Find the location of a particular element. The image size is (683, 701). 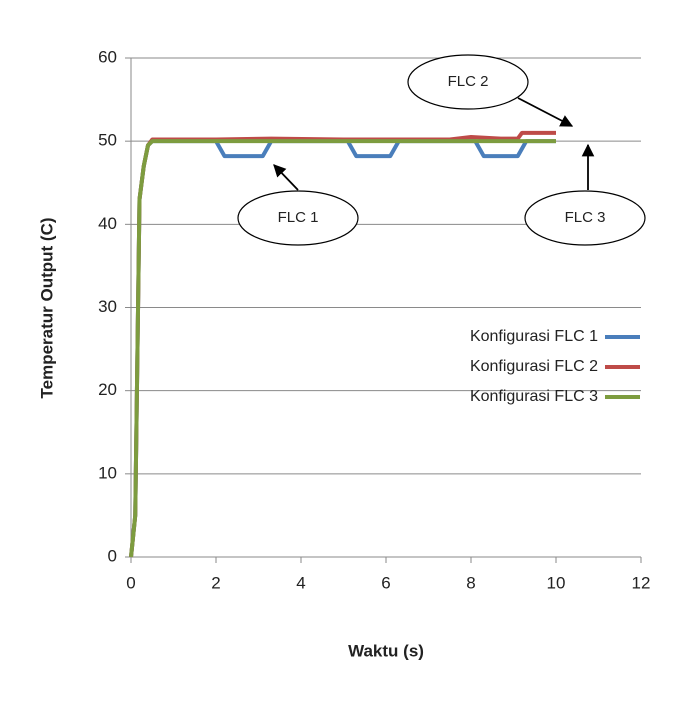

y-tick-label: 0 is located at coordinates (112, 555).